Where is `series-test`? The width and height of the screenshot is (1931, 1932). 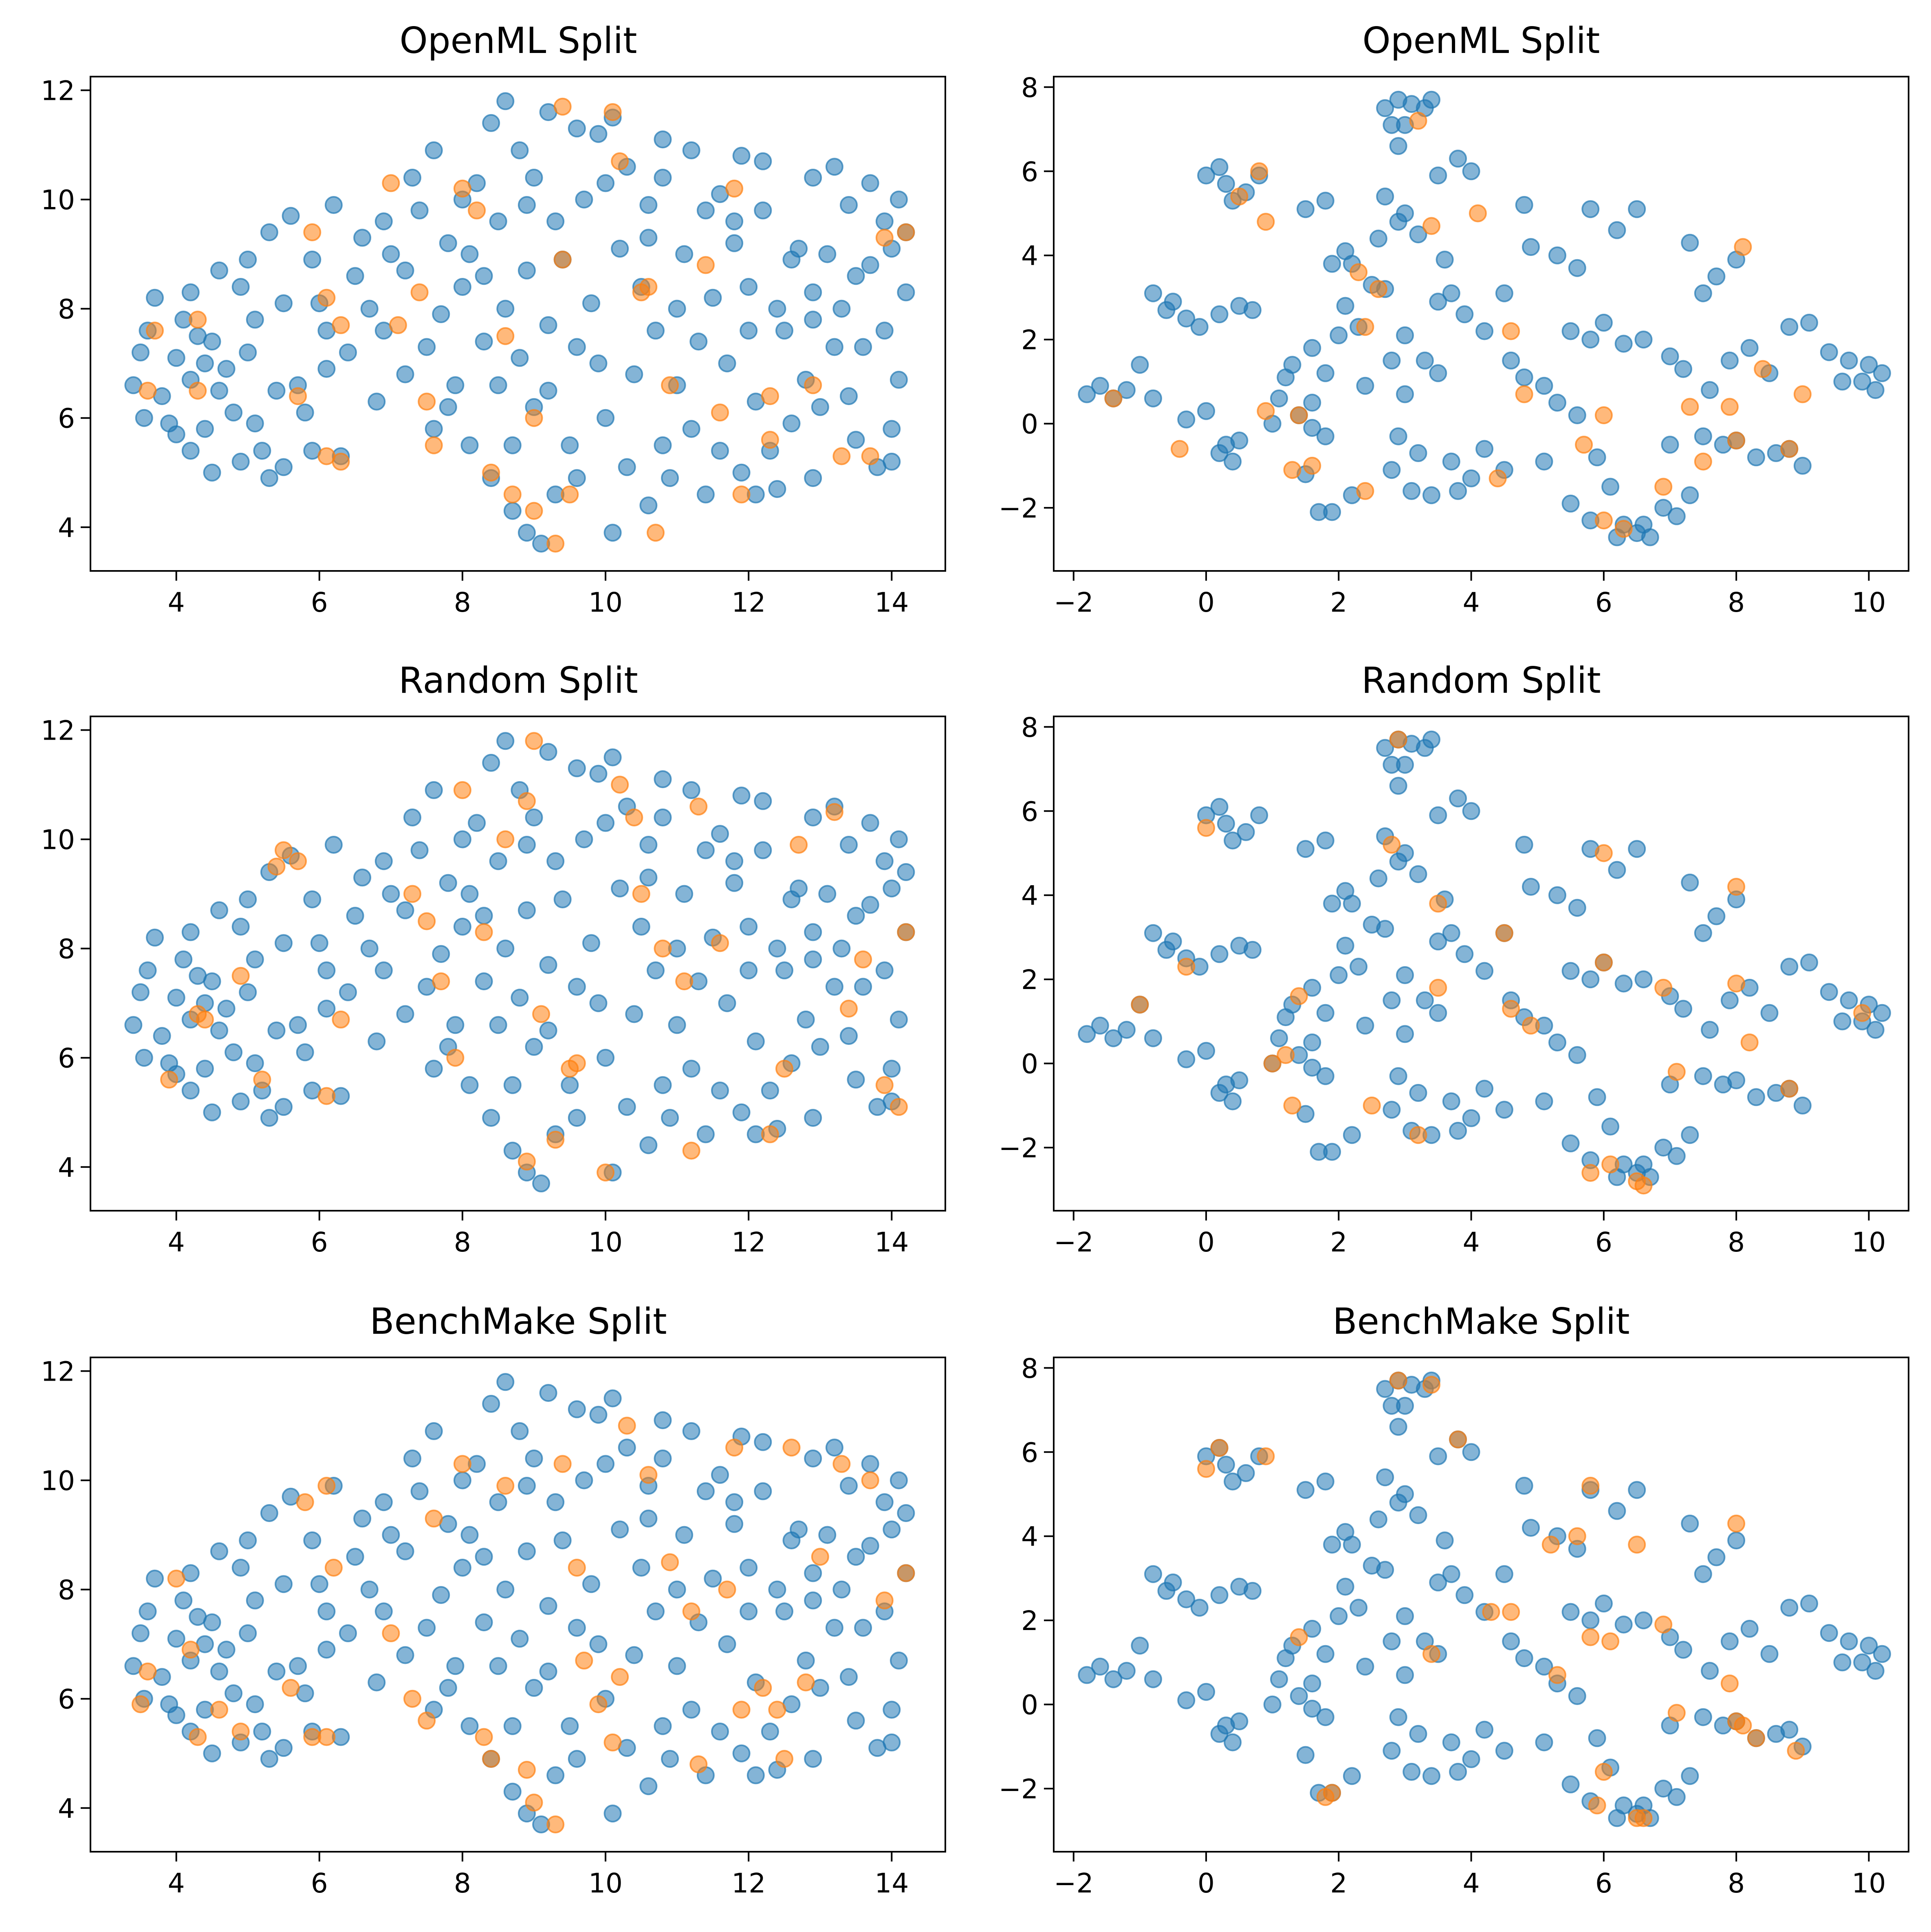
series-test is located at coordinates (527, 325).